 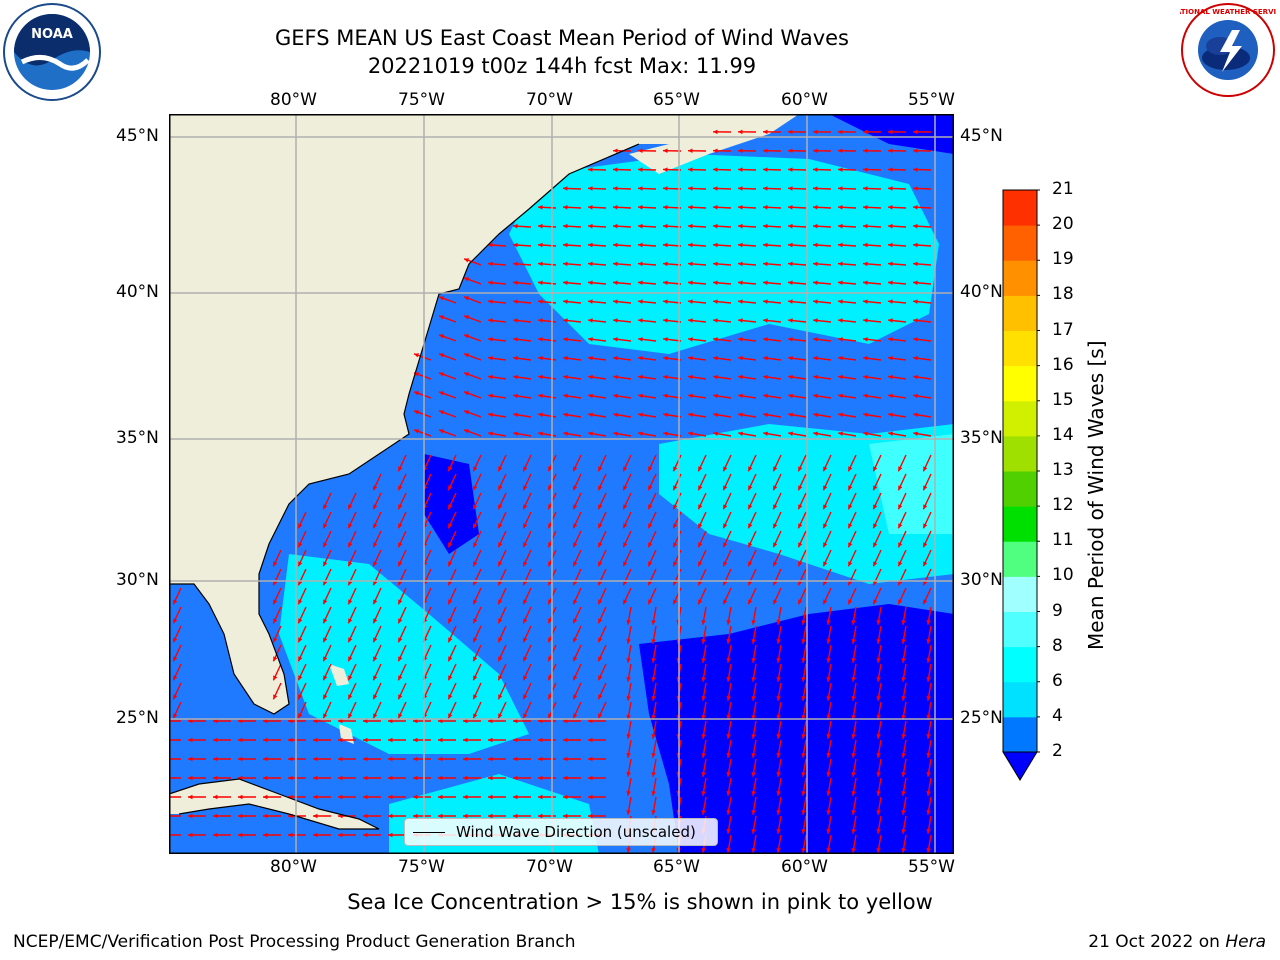 I want to click on footer-date: 21 Oct 2022 on Hera, so click(x=1177, y=942).